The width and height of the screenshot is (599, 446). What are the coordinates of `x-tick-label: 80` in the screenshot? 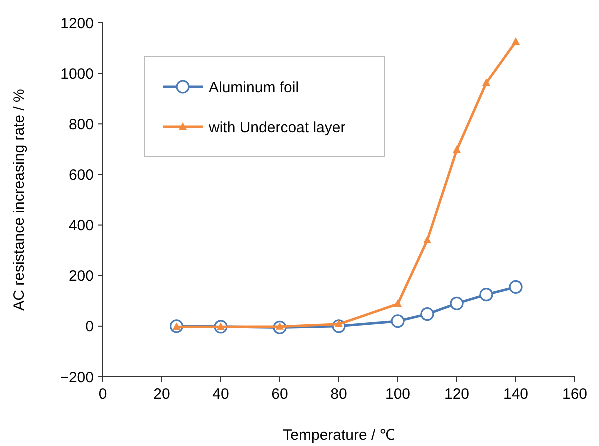 It's located at (339, 394).